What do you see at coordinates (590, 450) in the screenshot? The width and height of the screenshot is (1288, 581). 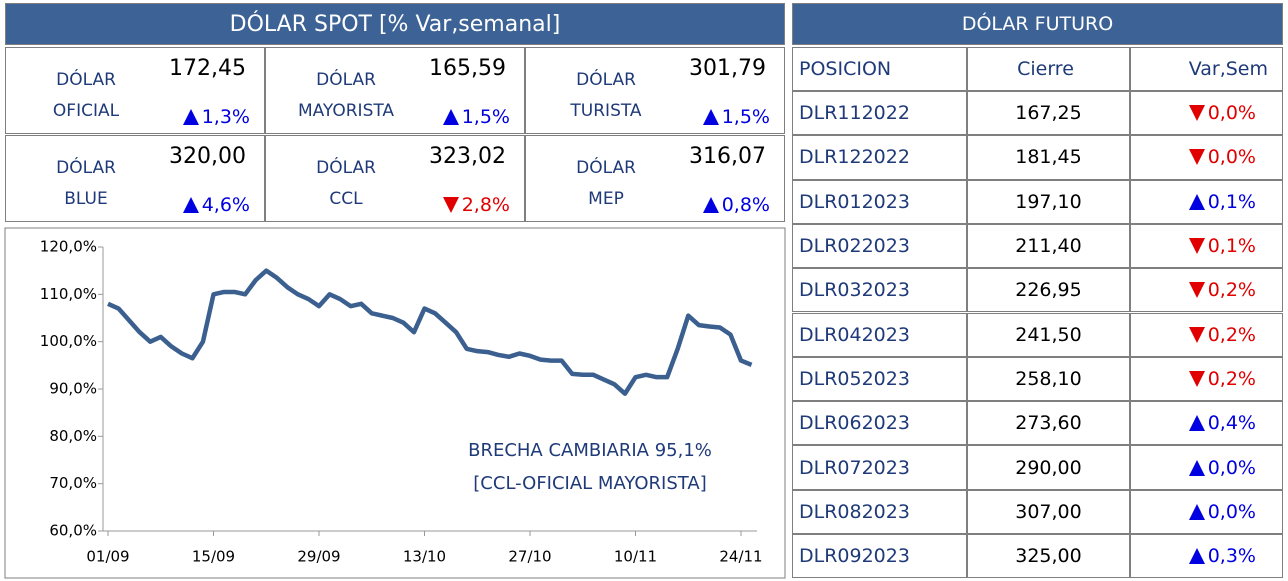 I see `annotation: BRECHA CAMBIARIA 95,1%` at bounding box center [590, 450].